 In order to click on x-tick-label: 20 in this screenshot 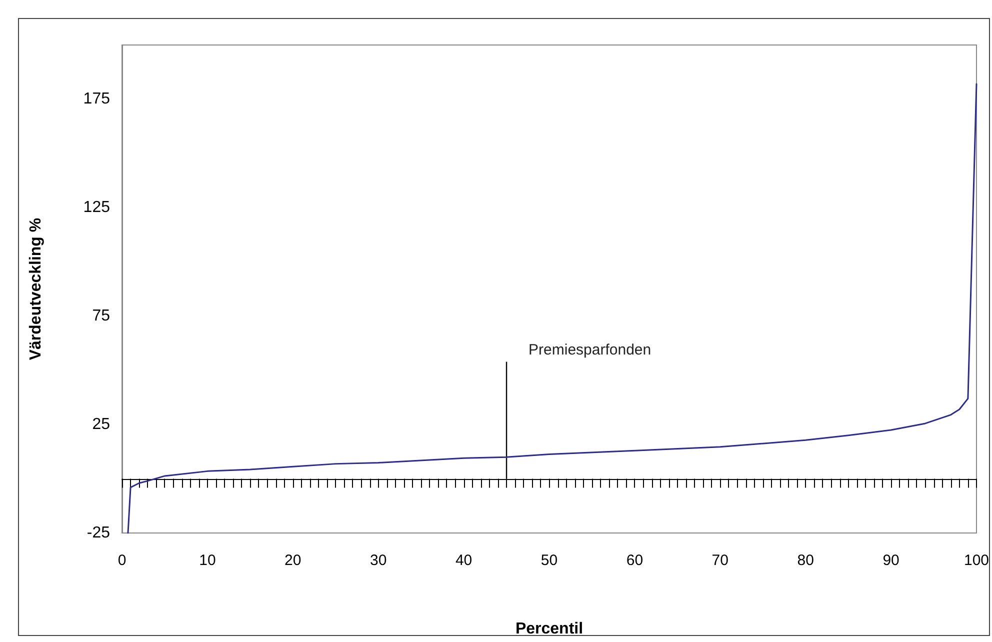, I will do `click(293, 560)`.